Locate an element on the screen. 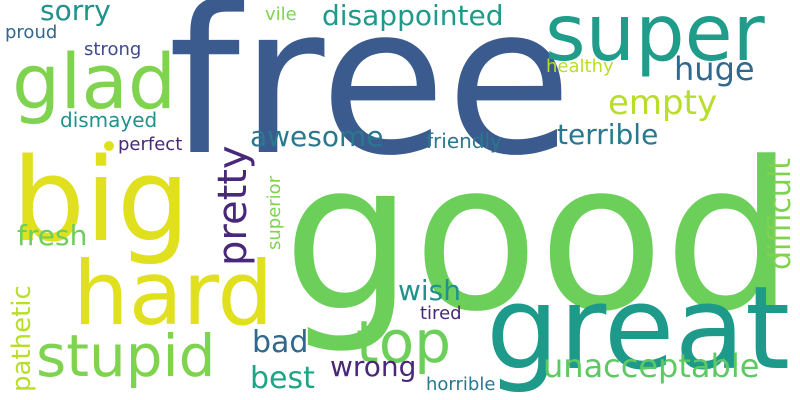  word-stupid: stupid is located at coordinates (125, 356).